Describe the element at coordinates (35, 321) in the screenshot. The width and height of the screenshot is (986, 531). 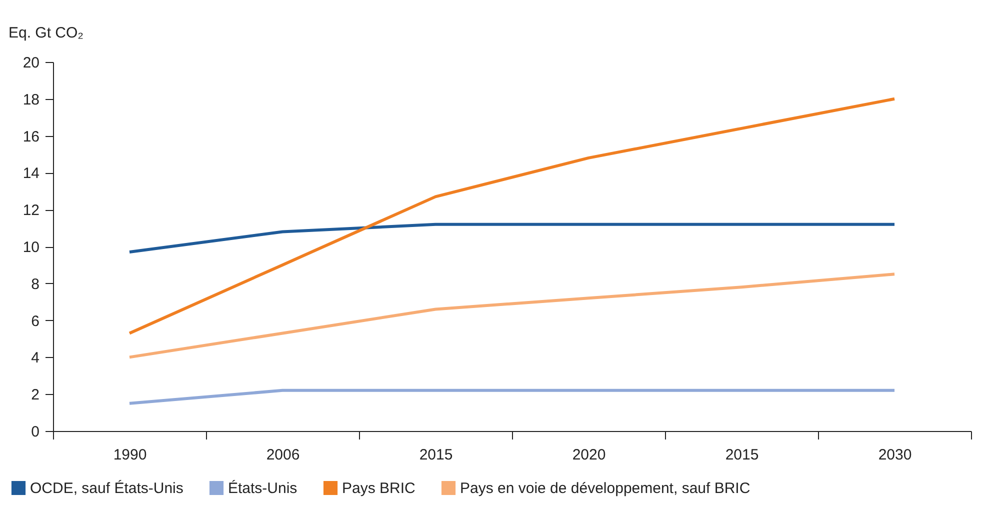
I see `y-tick-label: 6` at that location.